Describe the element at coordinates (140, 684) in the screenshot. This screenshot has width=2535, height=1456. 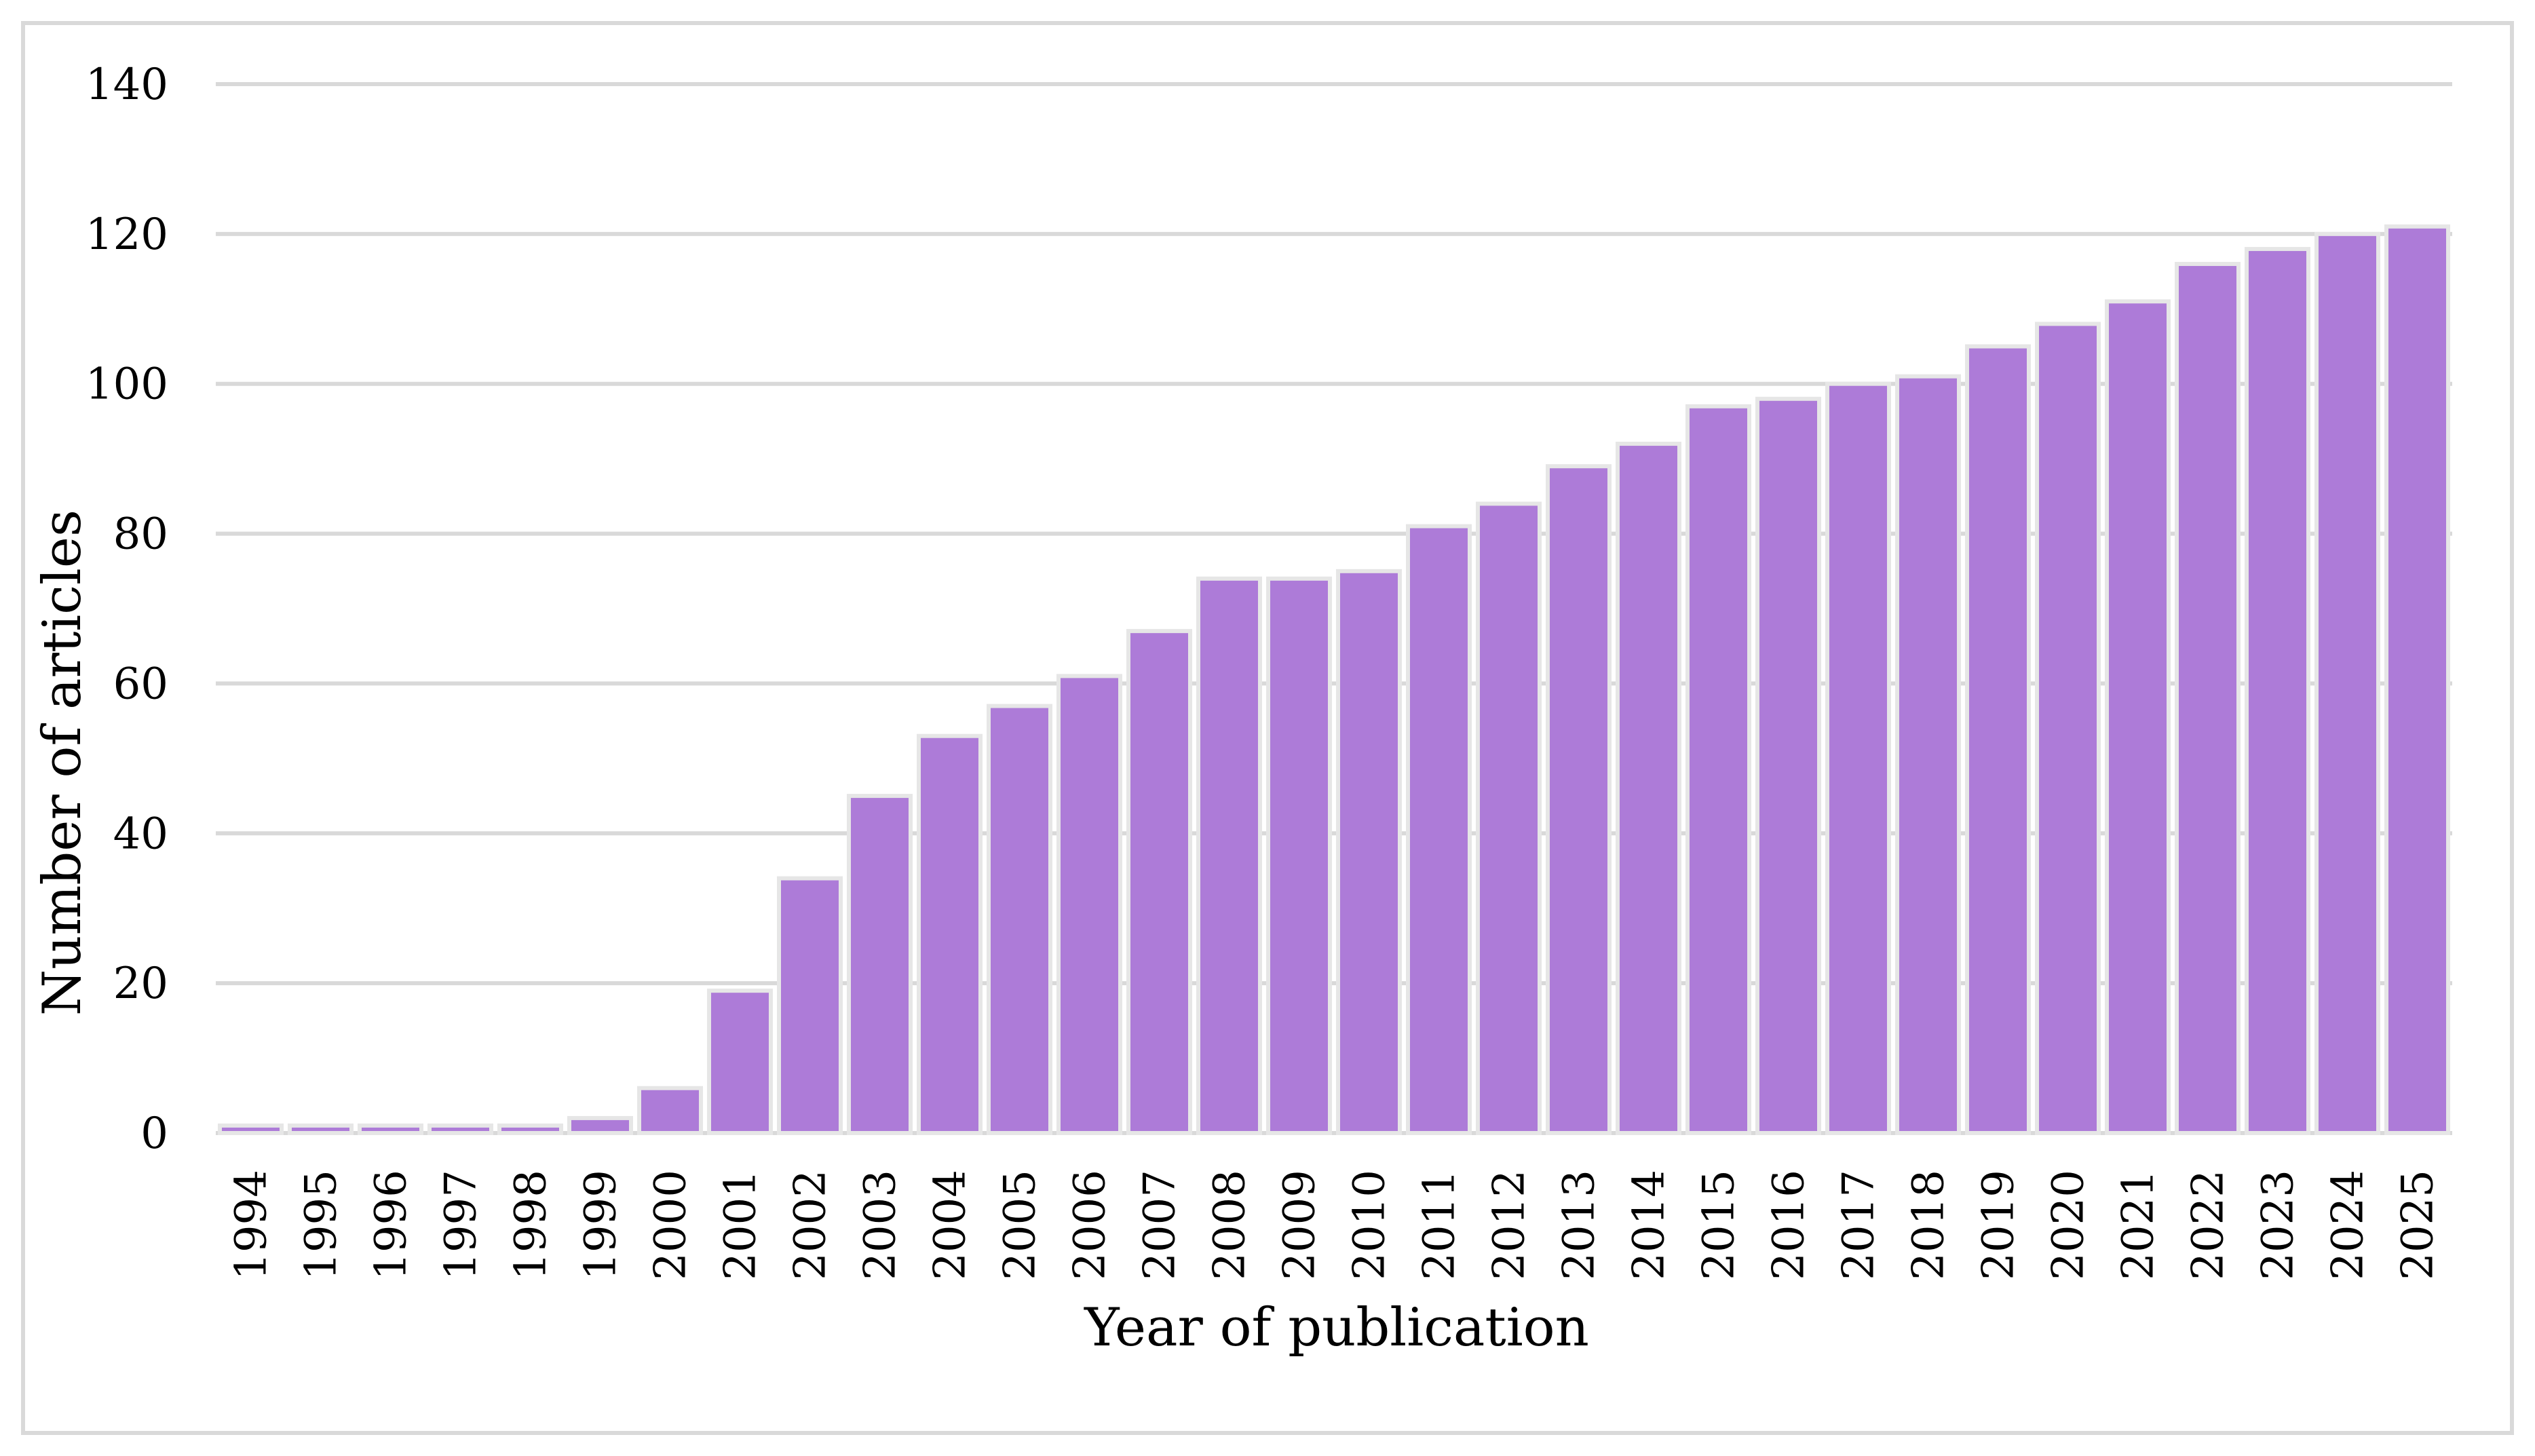
I see `y-tick-label: 60` at that location.